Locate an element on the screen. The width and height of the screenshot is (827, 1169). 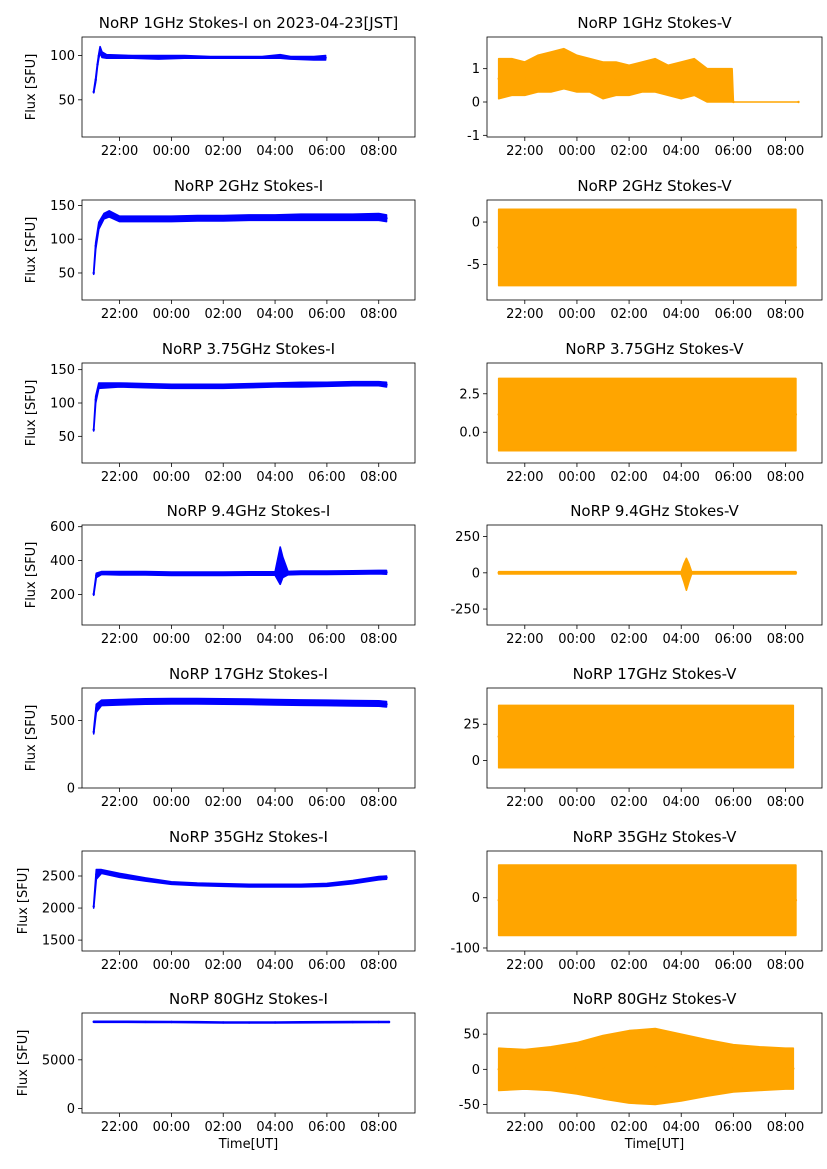
y-tick-label: 200 is located at coordinates (62, 595).